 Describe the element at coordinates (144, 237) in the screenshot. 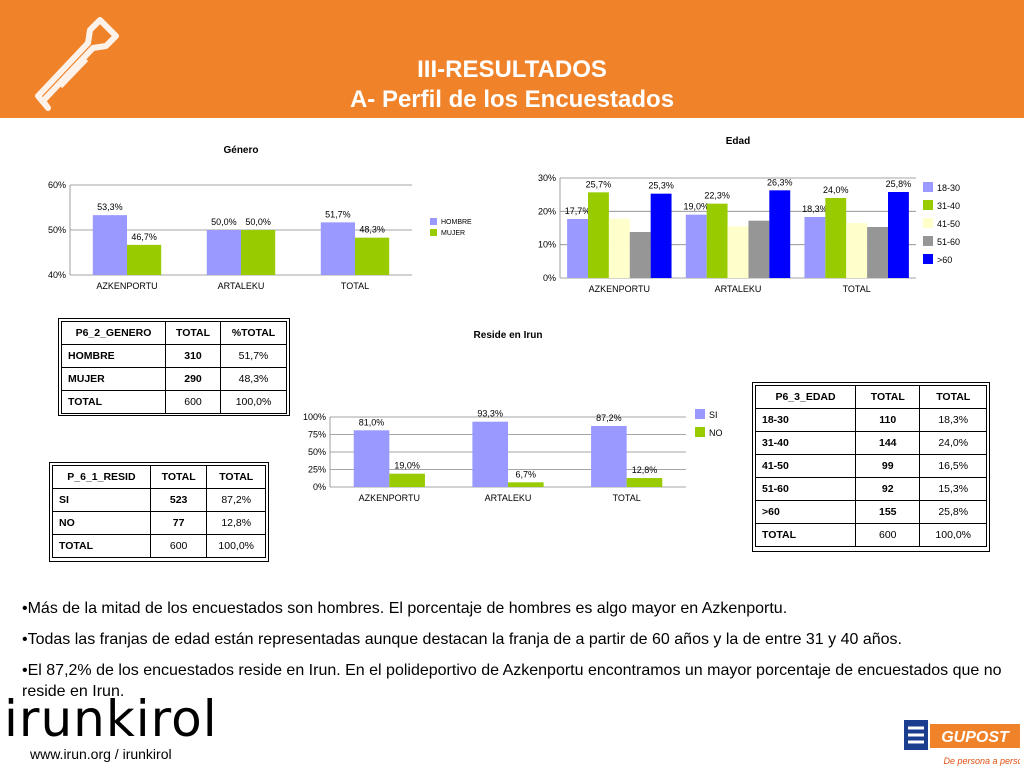

I see `data-label: 46,7%` at that location.